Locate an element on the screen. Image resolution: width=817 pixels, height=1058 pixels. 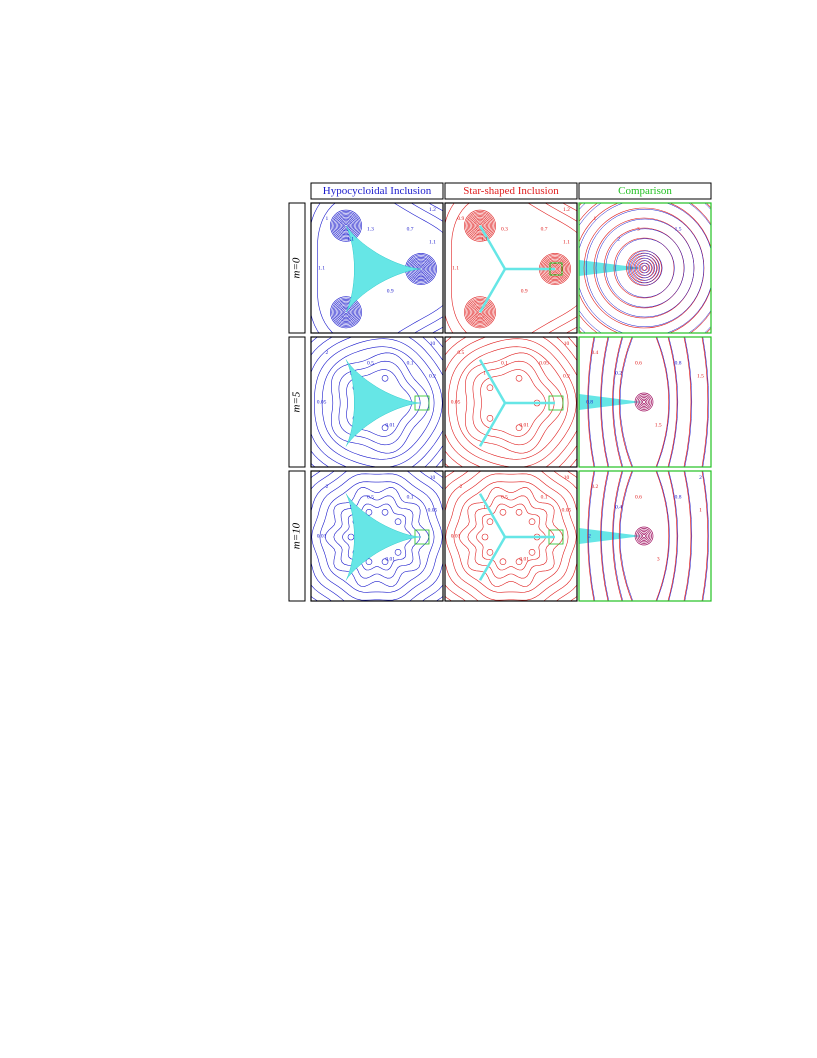
row-label-box is located at coordinates (297, 402).